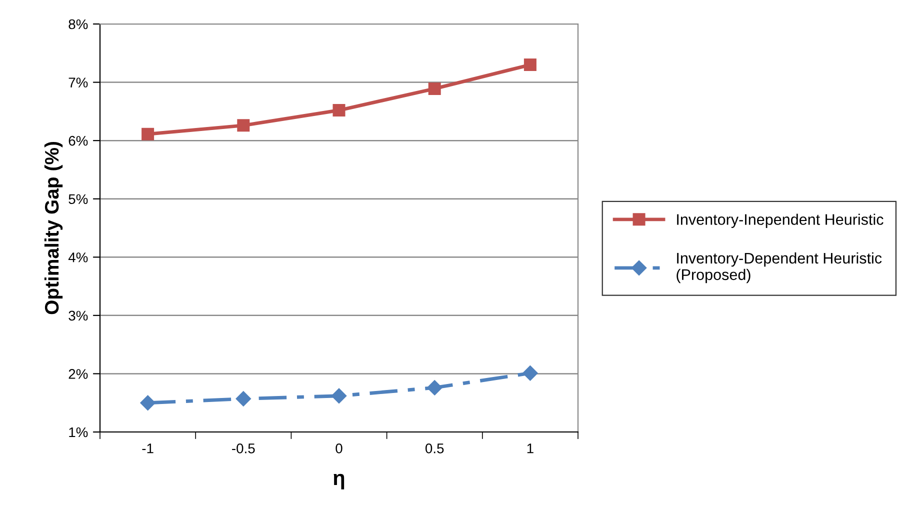 The height and width of the screenshot is (515, 901). I want to click on legend-label: Inventory-Inependent Heuristic, so click(780, 221).